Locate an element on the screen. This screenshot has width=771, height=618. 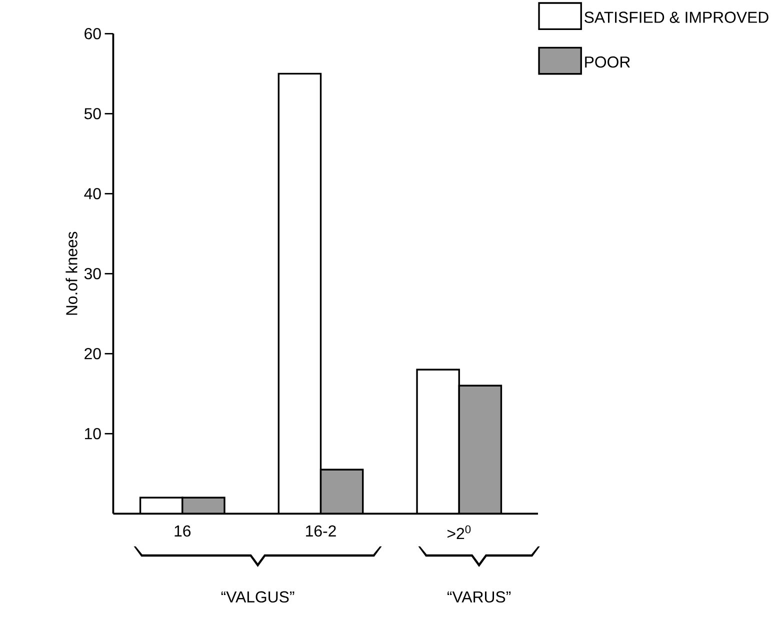
legend-label: POOR is located at coordinates (607, 62).